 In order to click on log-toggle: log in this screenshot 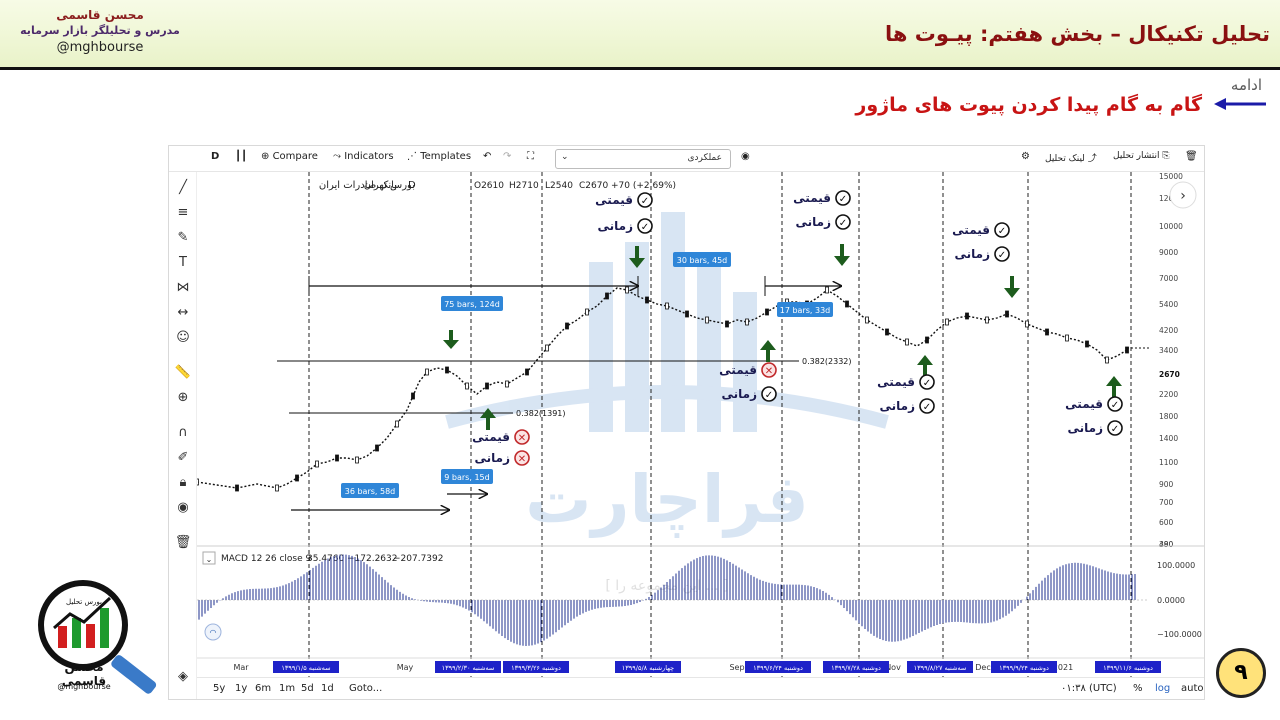, I will do `click(1163, 688)`.